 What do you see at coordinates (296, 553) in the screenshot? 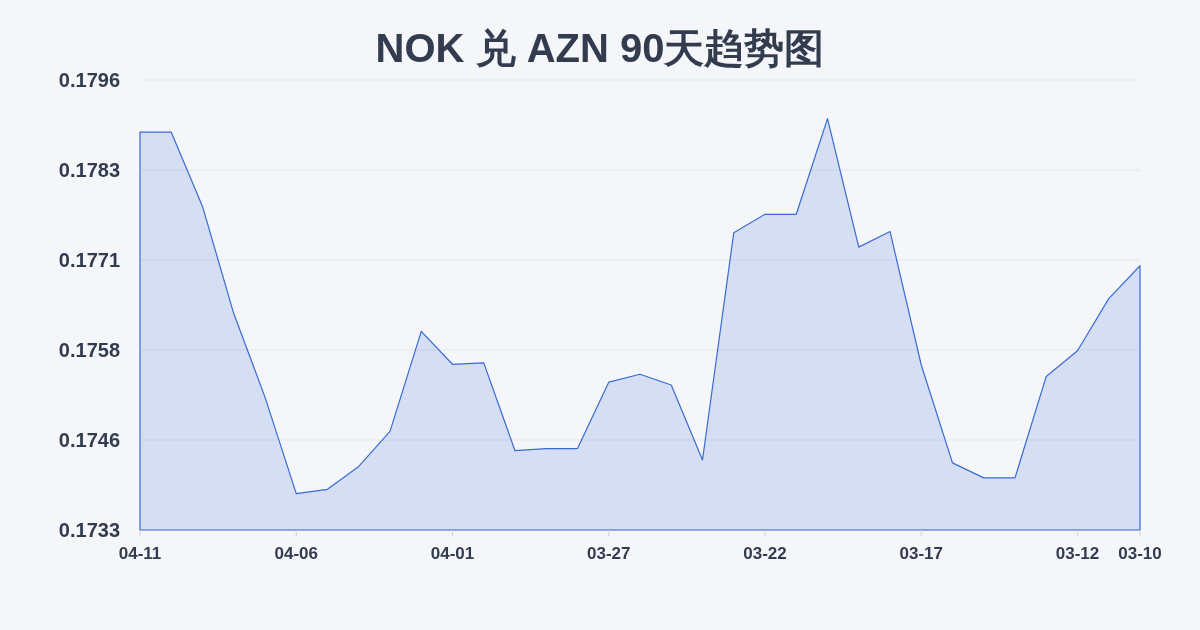
I see `x-tick-label: 04-06` at bounding box center [296, 553].